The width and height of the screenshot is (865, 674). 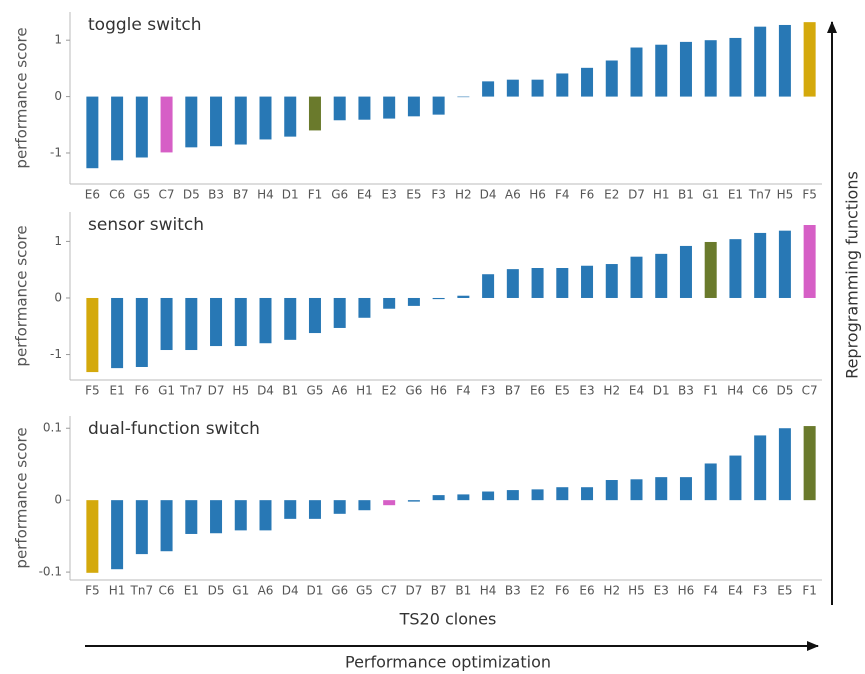 I want to click on y-tick-label: -1, so click(x=56, y=152).